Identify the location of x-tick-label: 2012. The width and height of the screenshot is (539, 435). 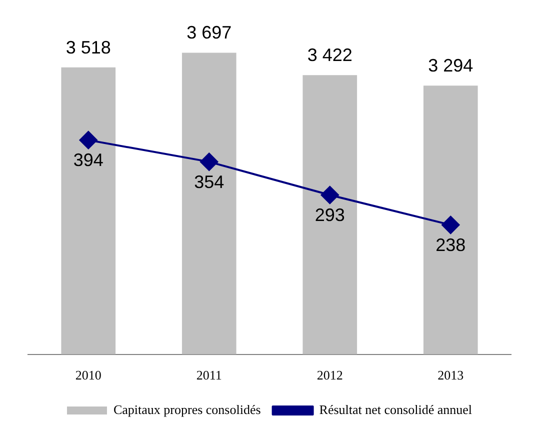
(329, 375).